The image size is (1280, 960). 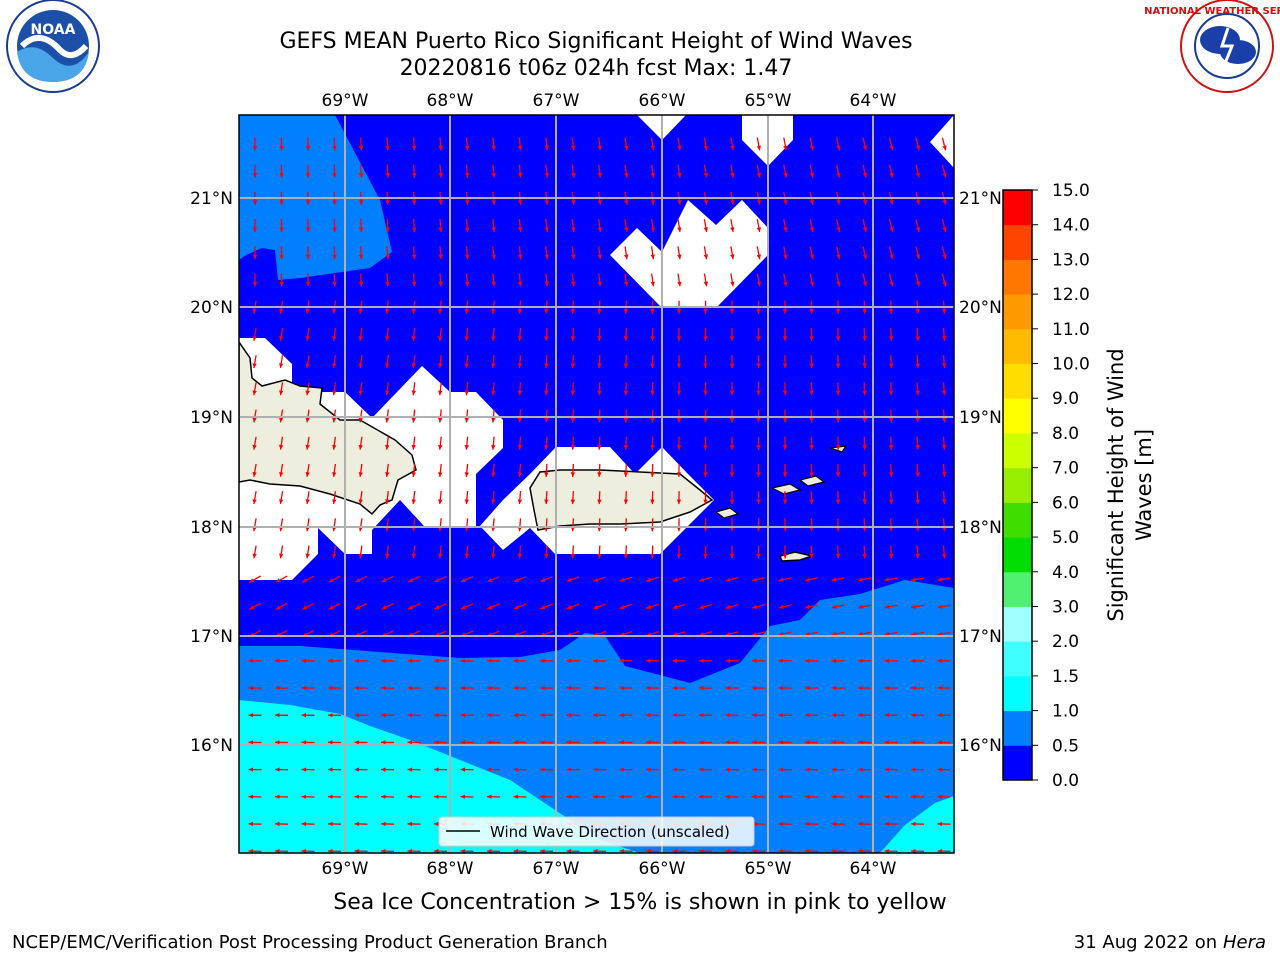 What do you see at coordinates (1144, 485) in the screenshot?
I see `colorbar-title-line2: Waves [m]` at bounding box center [1144, 485].